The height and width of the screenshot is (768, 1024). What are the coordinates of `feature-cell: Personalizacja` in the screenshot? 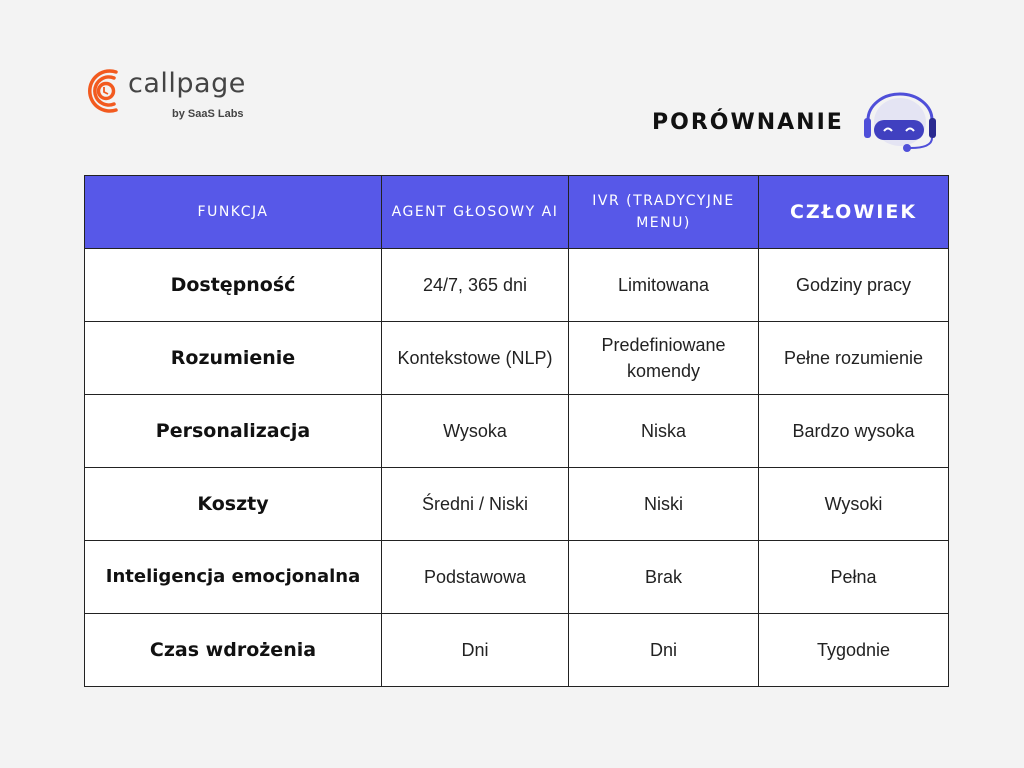 It's located at (233, 431).